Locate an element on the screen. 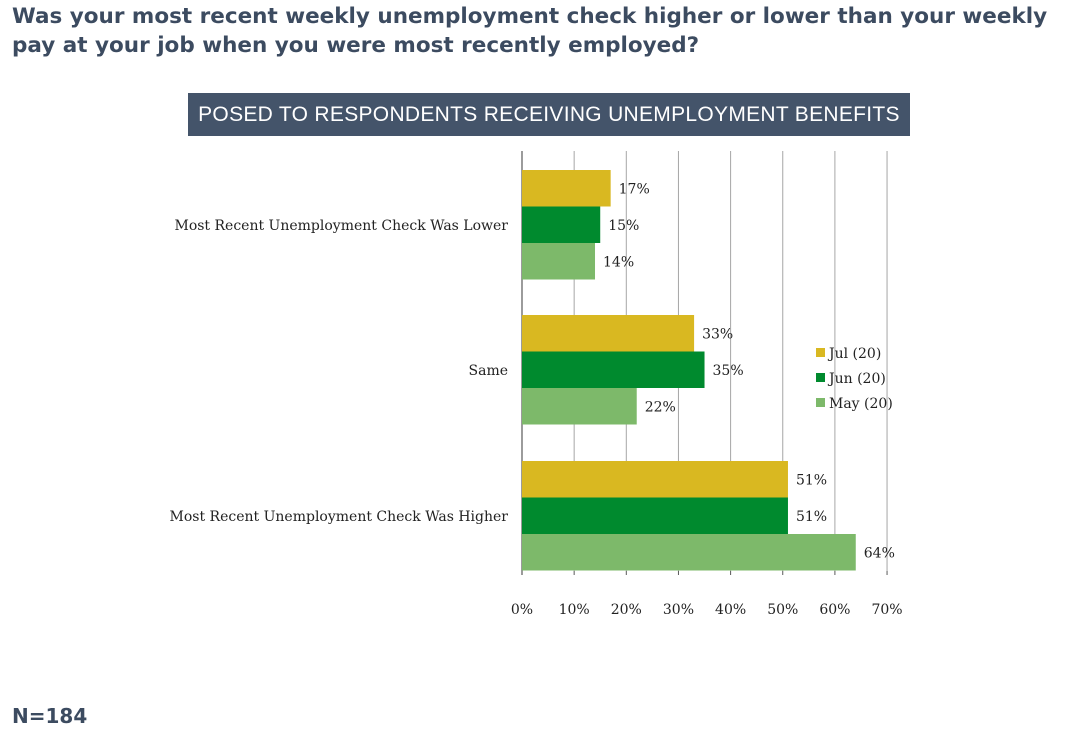  data-label: 33% is located at coordinates (717, 334).